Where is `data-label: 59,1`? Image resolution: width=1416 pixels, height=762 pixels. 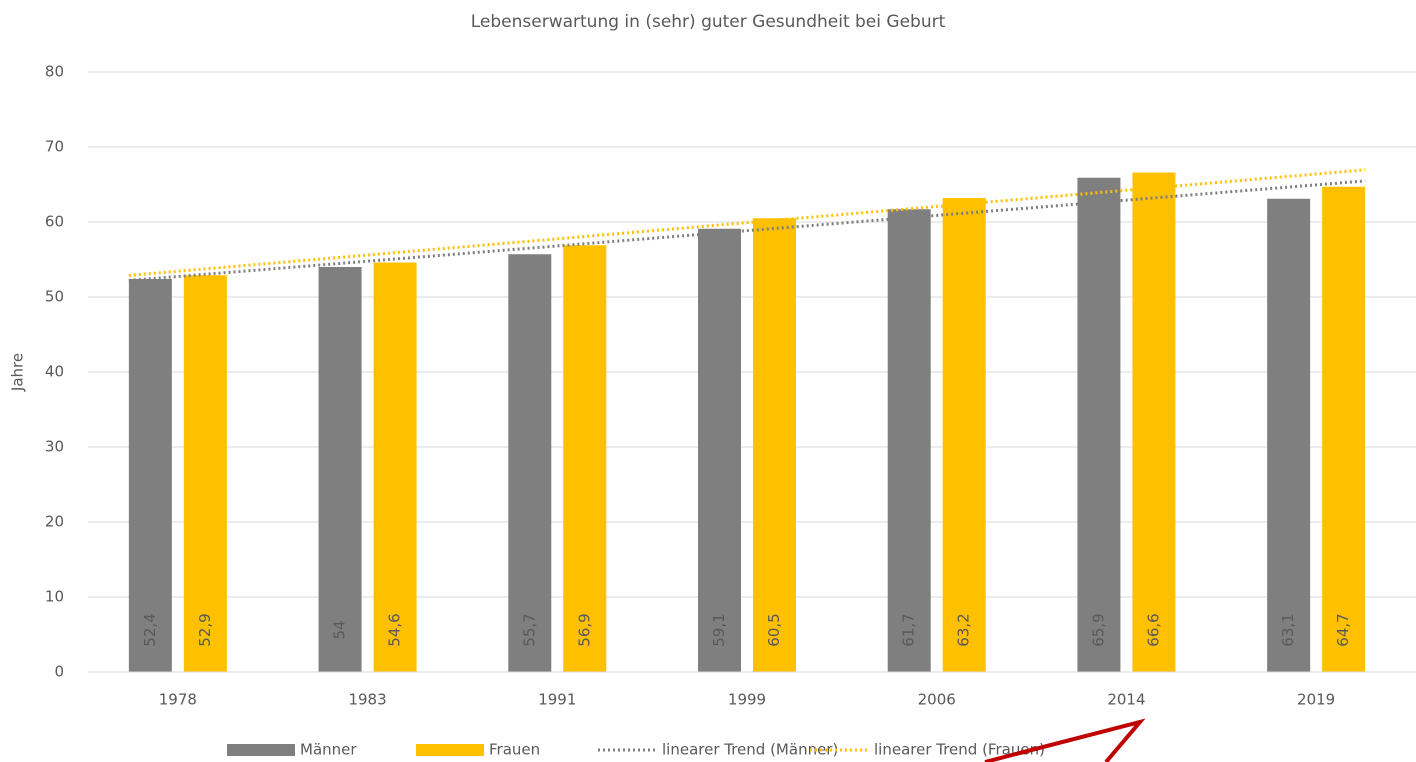
data-label: 59,1 is located at coordinates (719, 629).